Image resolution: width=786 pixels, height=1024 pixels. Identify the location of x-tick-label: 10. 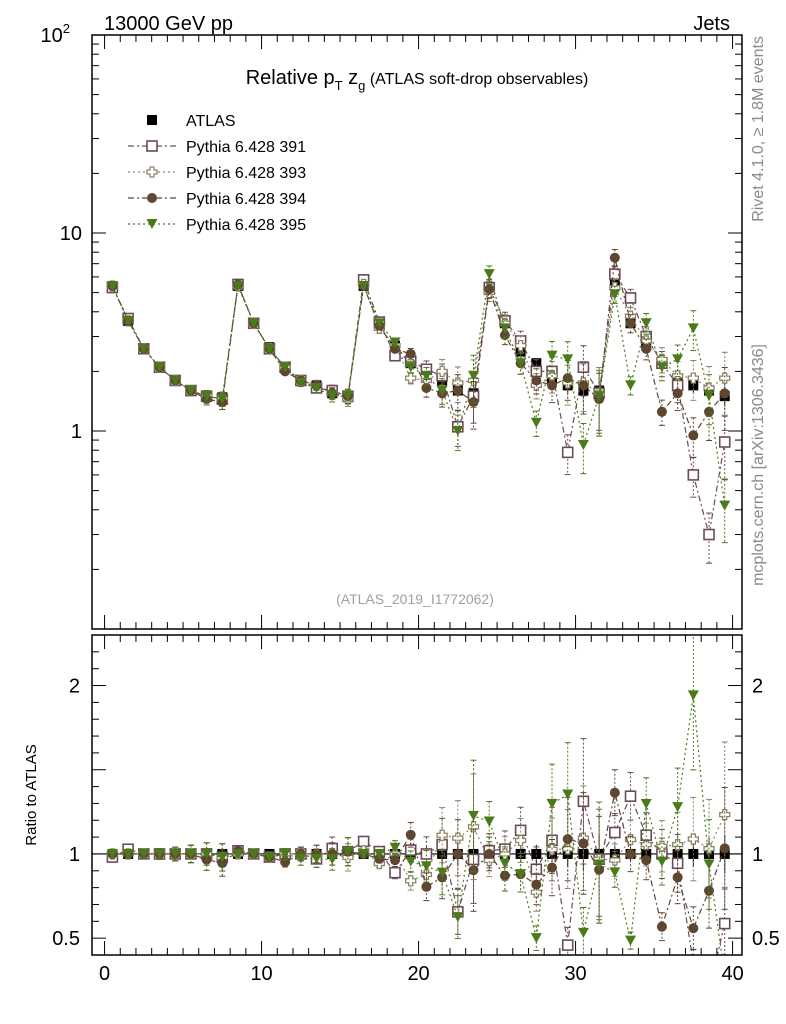
(261, 974).